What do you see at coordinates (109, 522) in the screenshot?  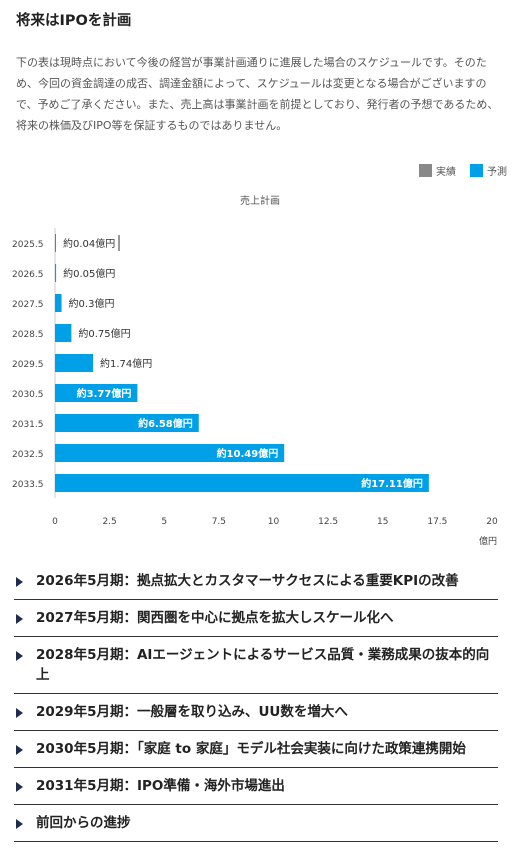 I see `x-tick-label: 2.5` at bounding box center [109, 522].